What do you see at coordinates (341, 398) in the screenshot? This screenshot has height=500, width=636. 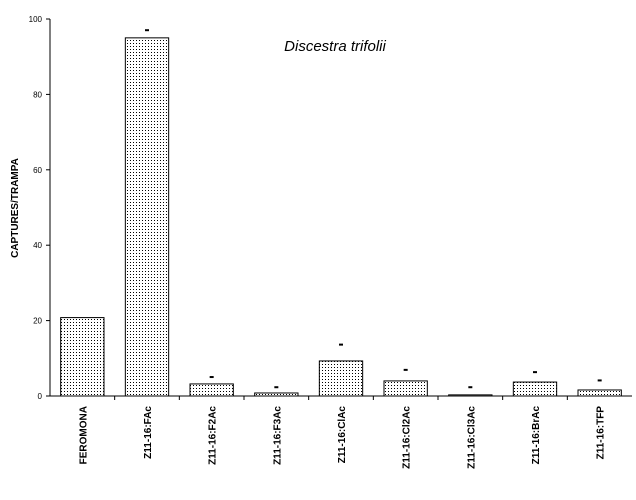 I see `x-ticks` at bounding box center [341, 398].